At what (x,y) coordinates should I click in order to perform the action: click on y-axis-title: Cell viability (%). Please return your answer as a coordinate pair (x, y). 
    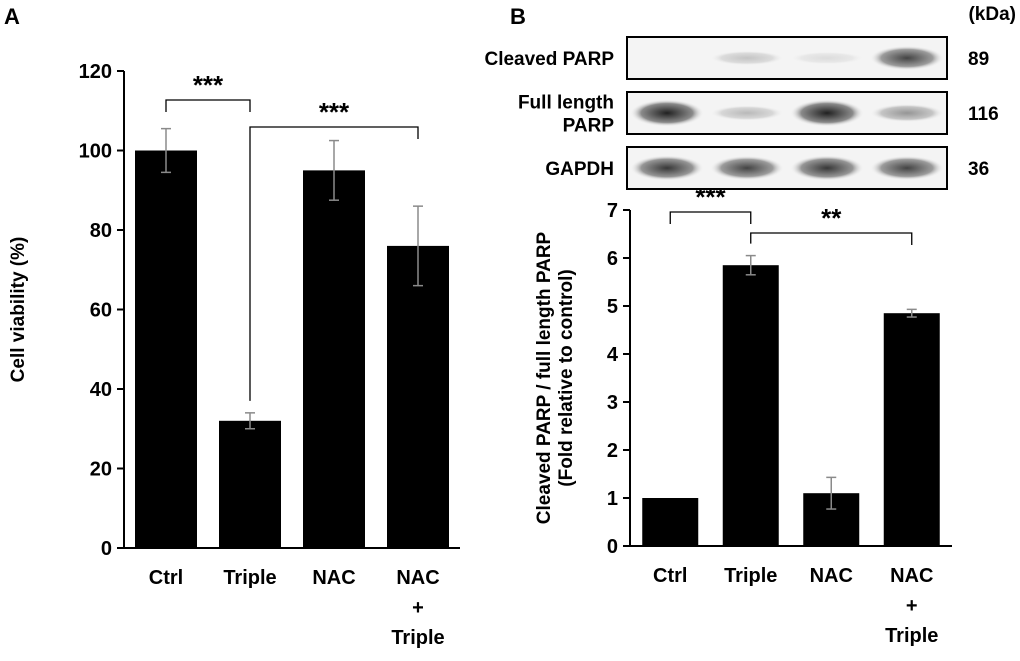
    Looking at the image, I should click on (18, 310).